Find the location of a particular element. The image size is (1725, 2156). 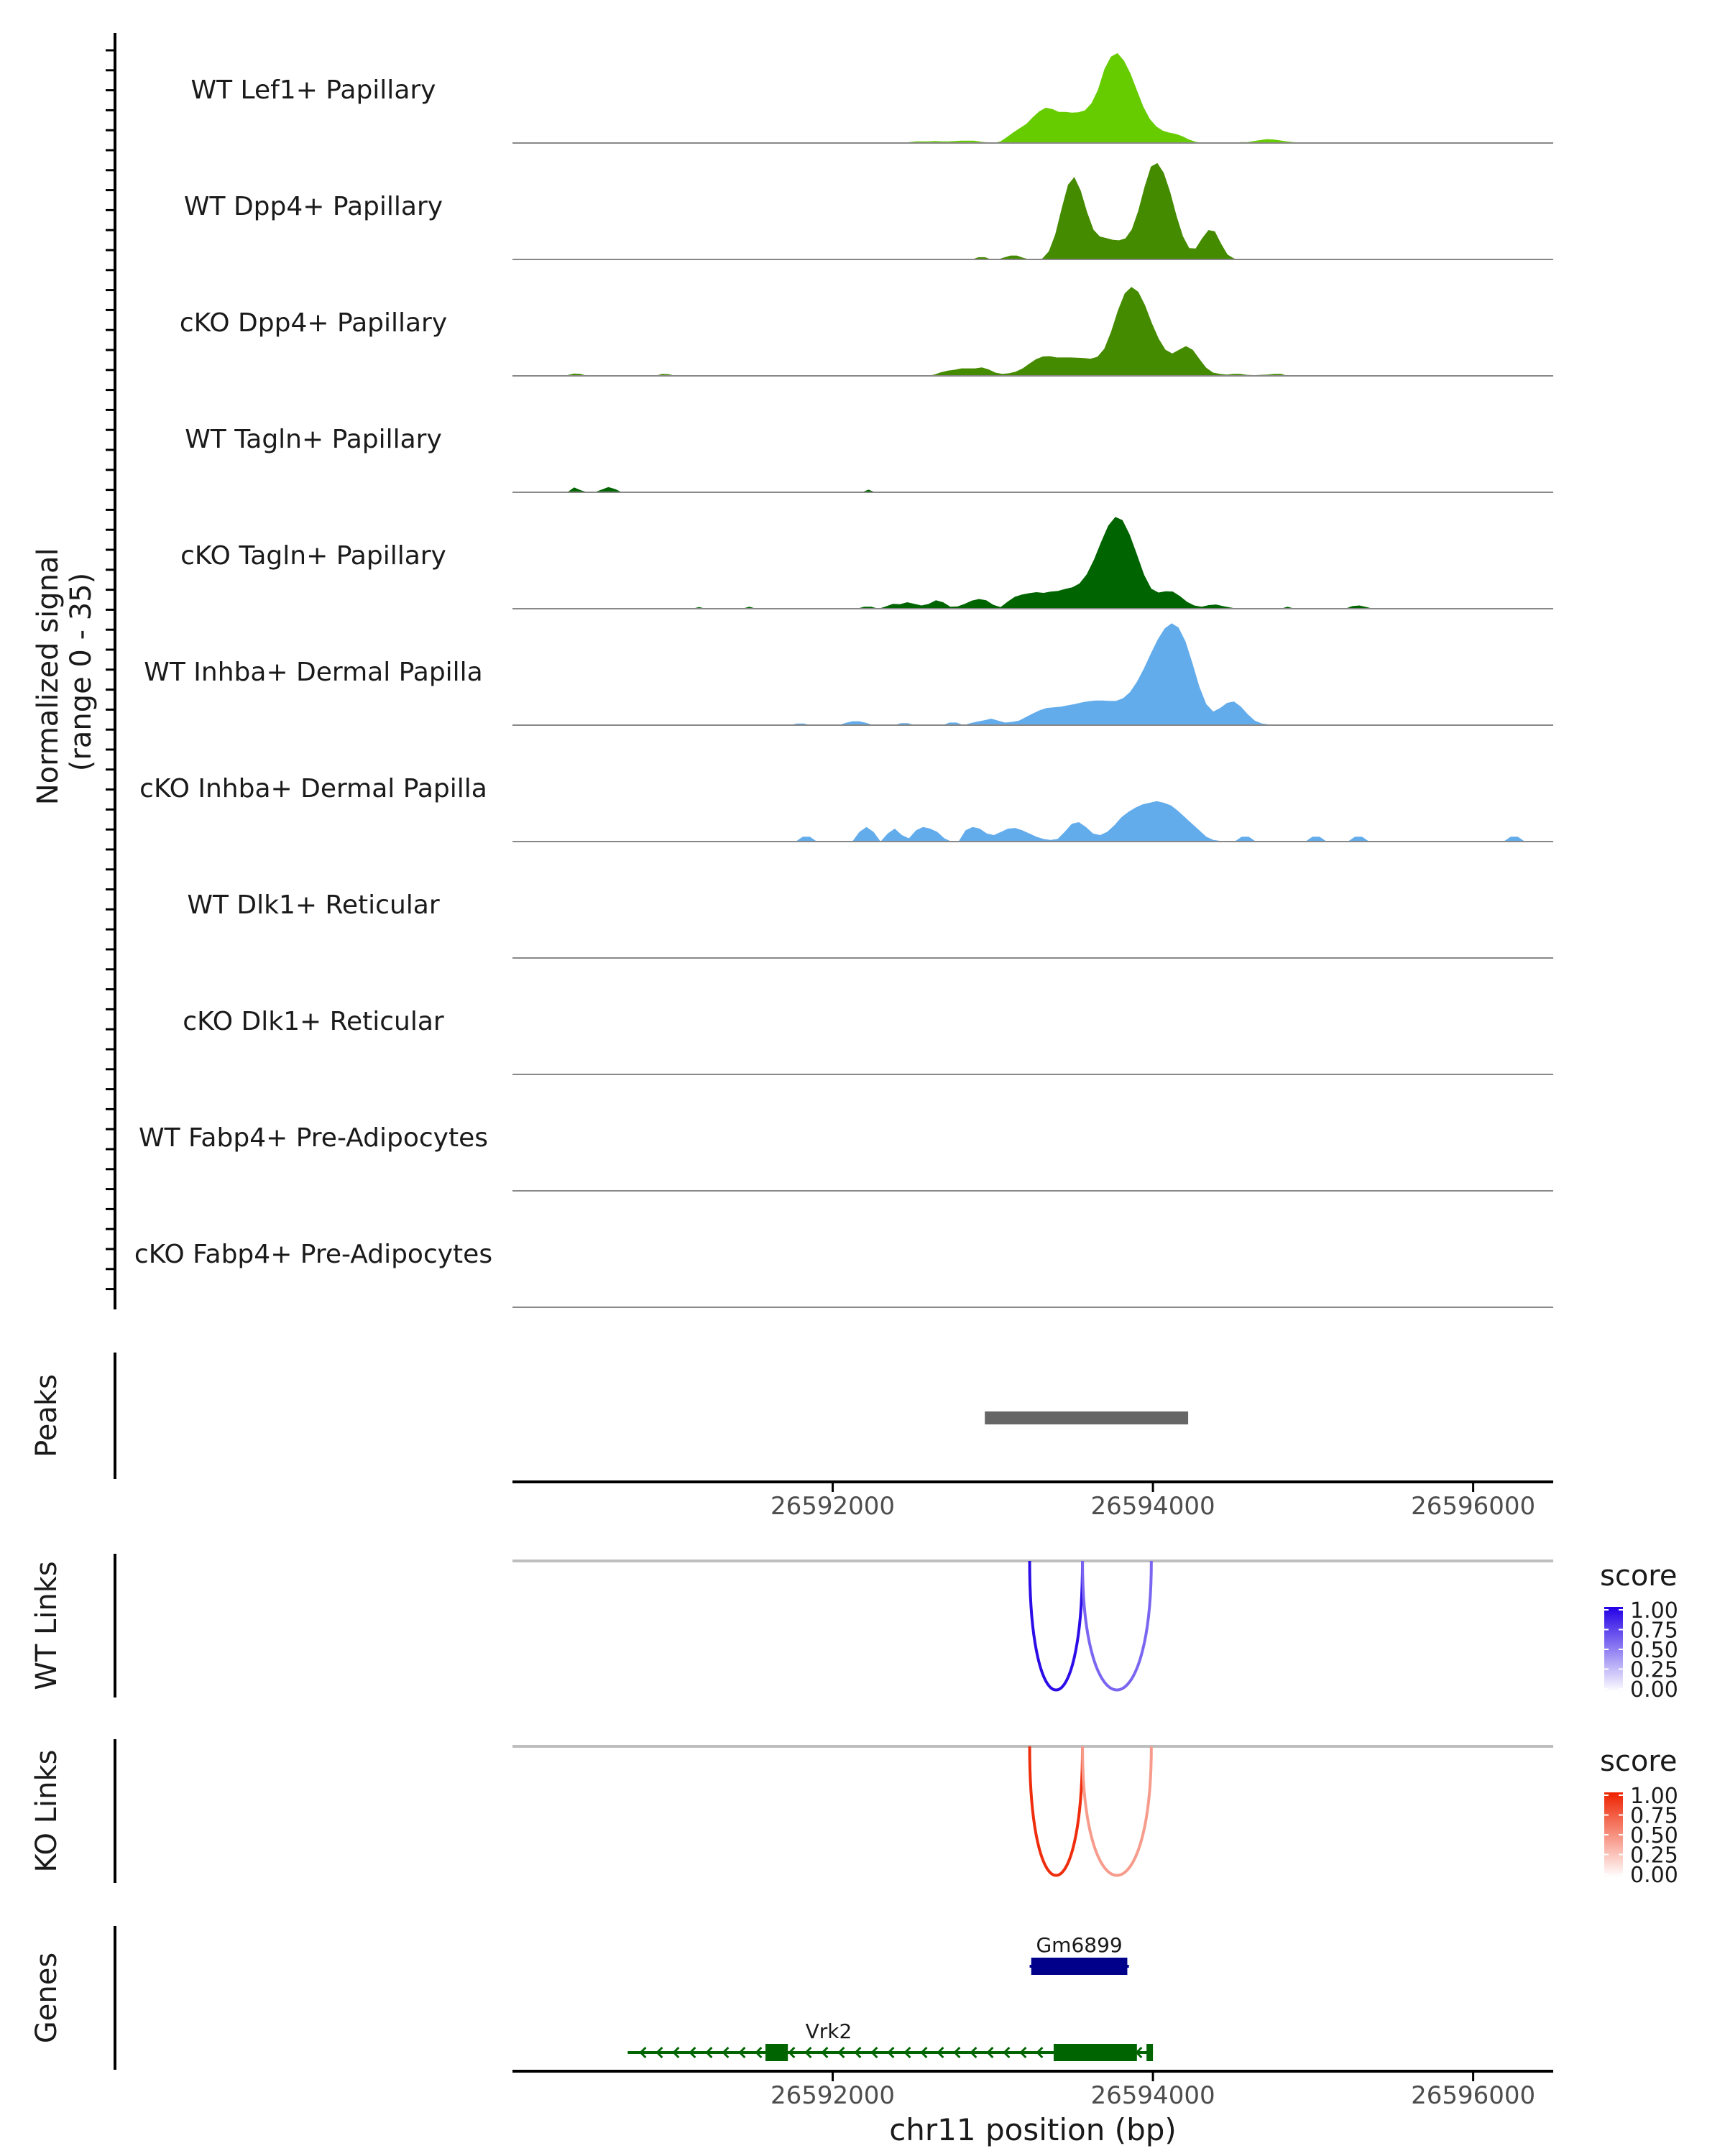

ko-legend-title: score is located at coordinates (1638, 1761).